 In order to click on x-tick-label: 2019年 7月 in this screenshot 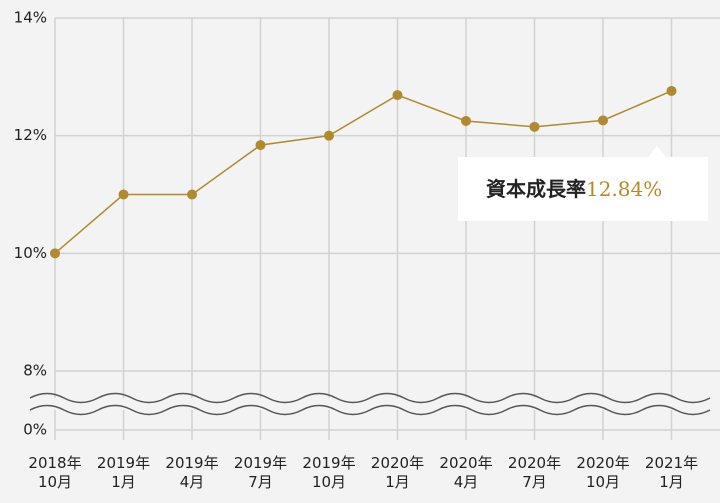, I will do `click(260, 472)`.